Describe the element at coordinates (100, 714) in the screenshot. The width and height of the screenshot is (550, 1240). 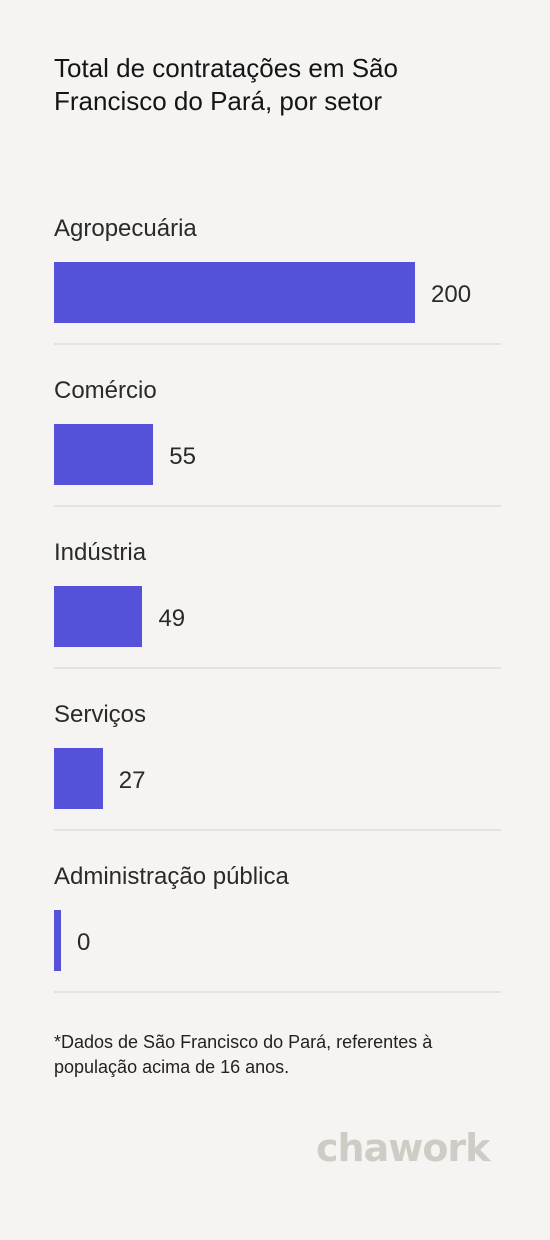
I see `category-label: Serviços` at that location.